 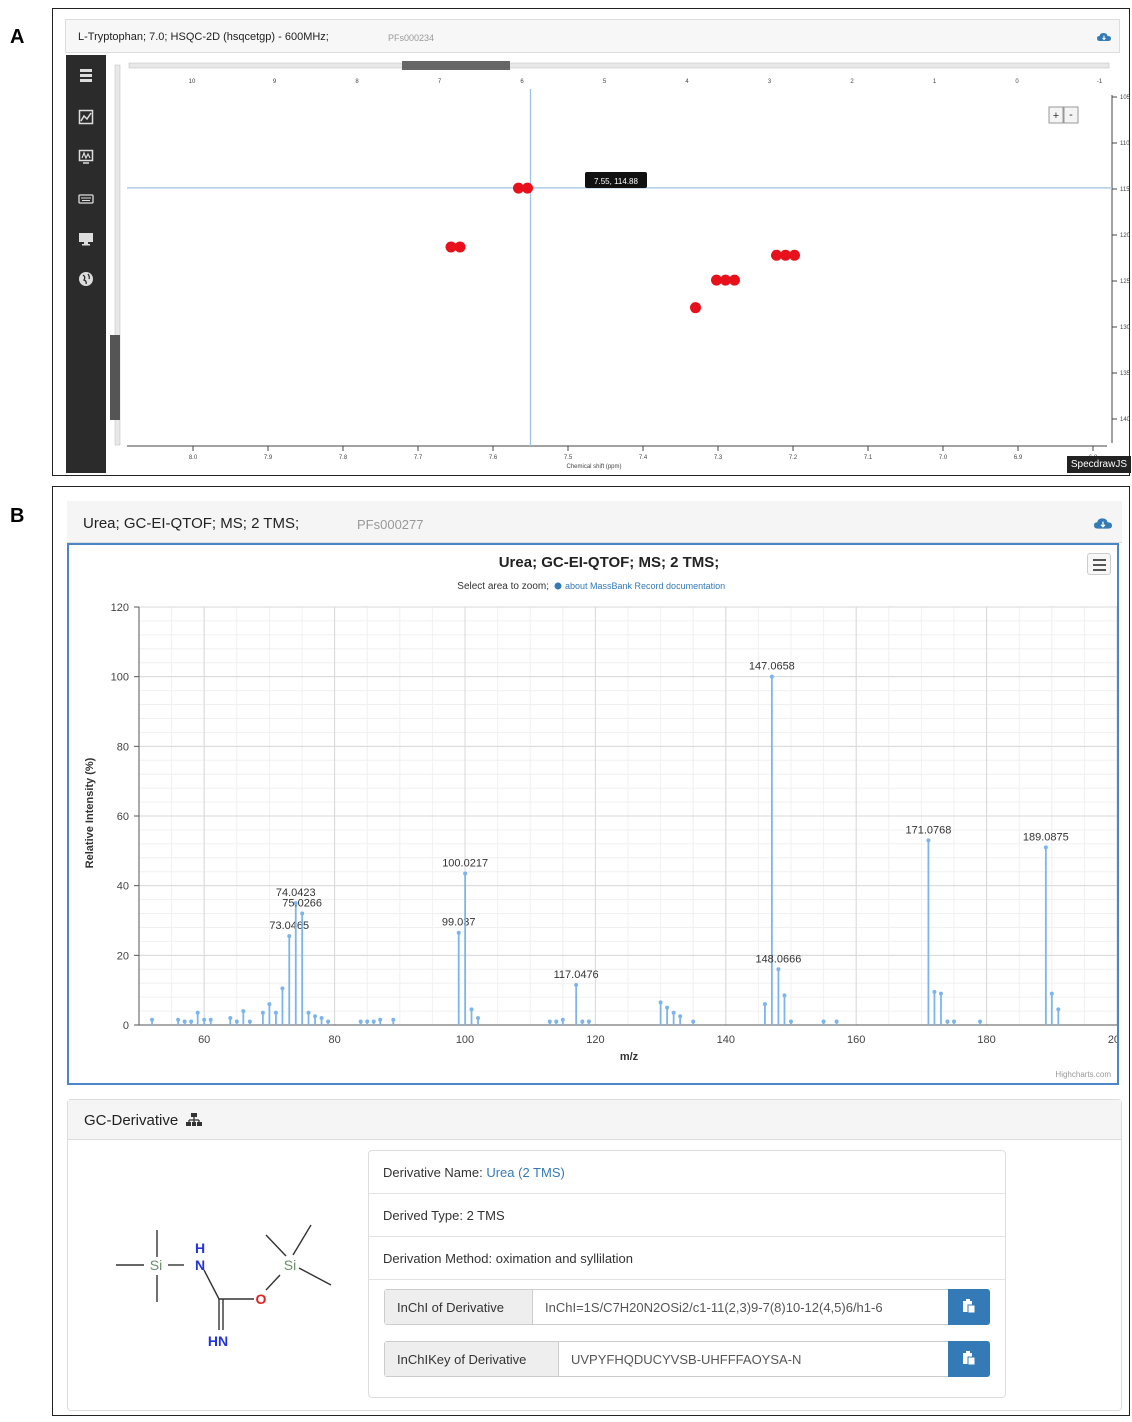 I want to click on highcharts-credit: Highcharts.com, so click(x=1083, y=1074).